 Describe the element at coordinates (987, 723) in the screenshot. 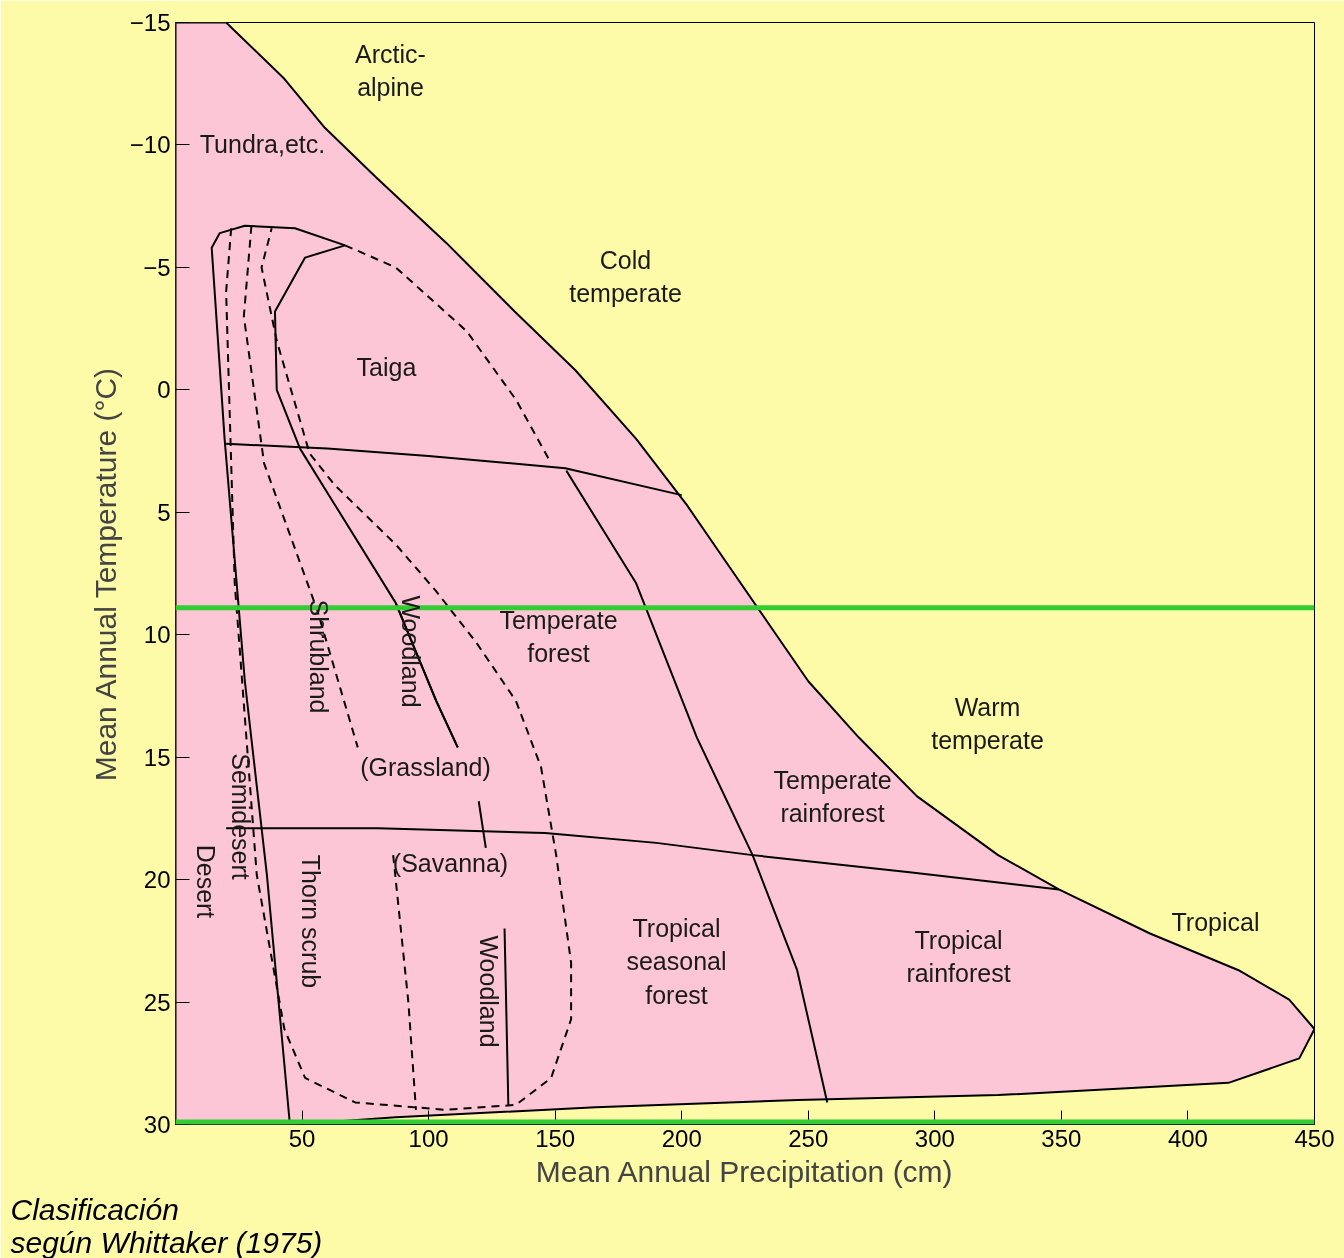

I see `annotation: Warm temperate` at that location.